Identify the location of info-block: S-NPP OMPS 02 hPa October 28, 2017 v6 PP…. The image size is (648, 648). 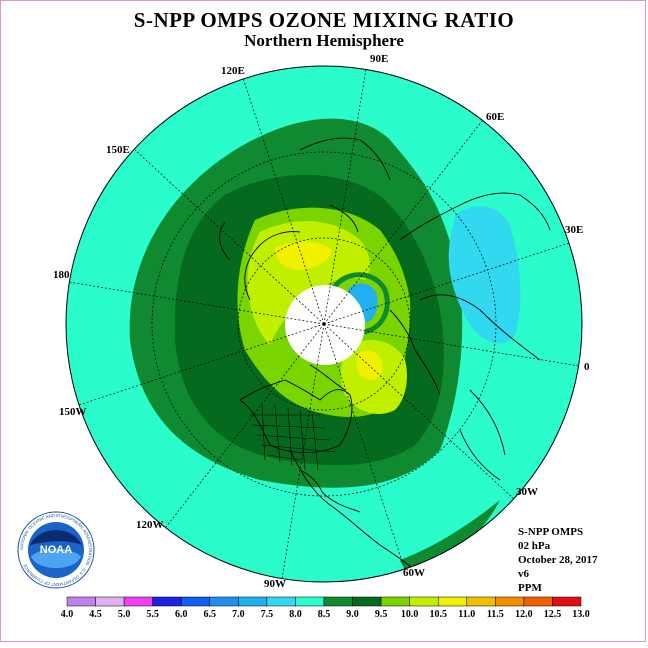
(558, 560).